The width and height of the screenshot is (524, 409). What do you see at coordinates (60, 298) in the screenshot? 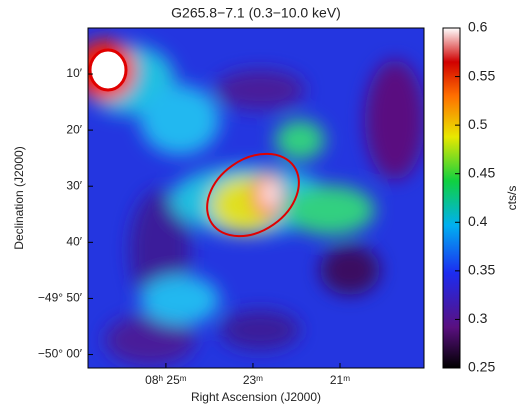
I see `y-tick-label: −49° 50′` at bounding box center [60, 298].